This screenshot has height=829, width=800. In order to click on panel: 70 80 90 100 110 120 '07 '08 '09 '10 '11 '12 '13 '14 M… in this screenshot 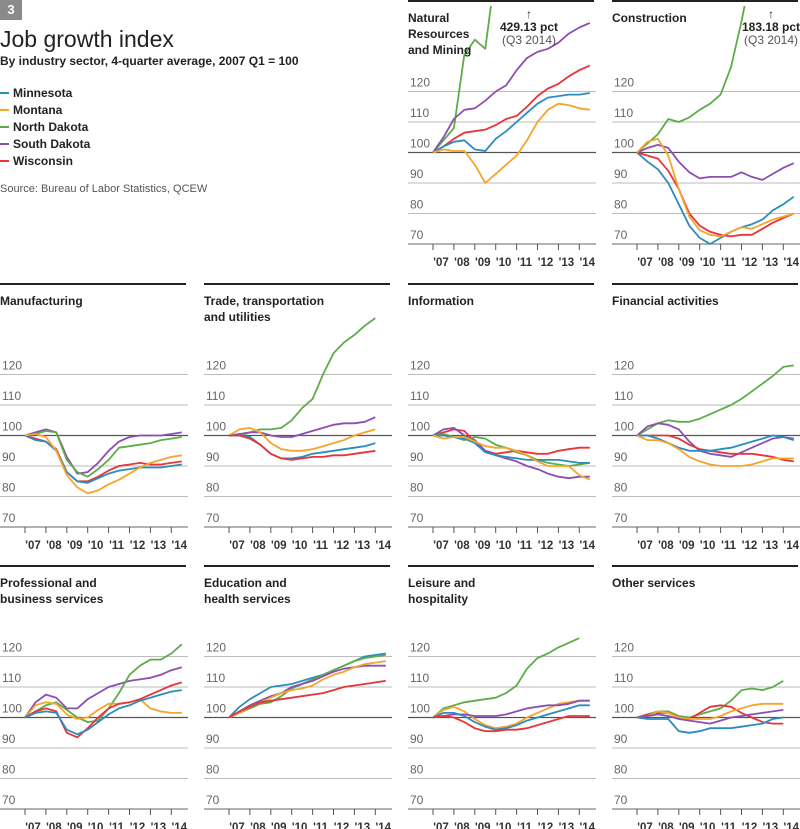, I will do `click(95, 423)`.